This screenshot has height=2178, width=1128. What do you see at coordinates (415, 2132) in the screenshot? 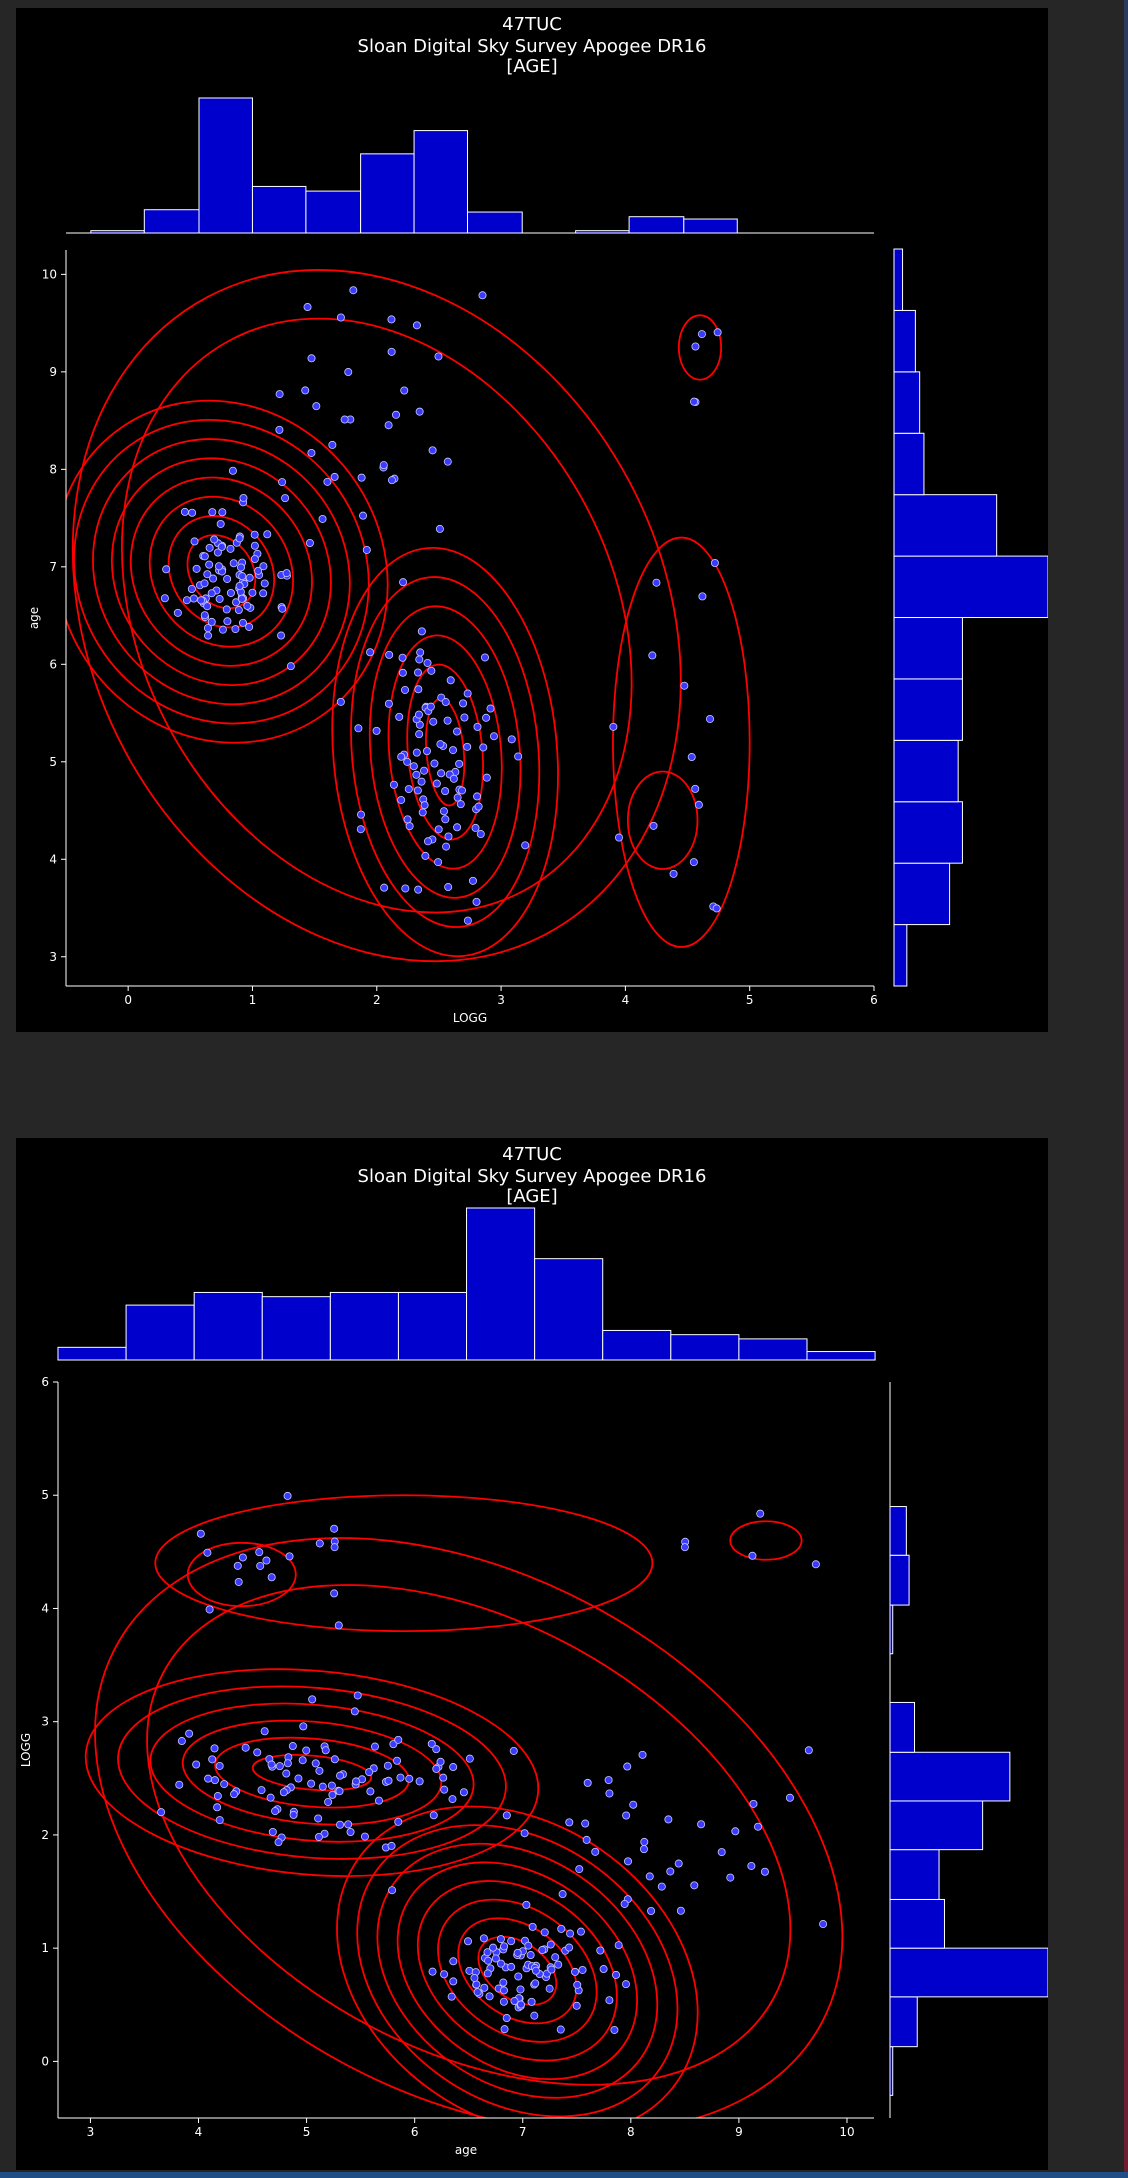
I see `x-tick-label: 6` at bounding box center [415, 2132].